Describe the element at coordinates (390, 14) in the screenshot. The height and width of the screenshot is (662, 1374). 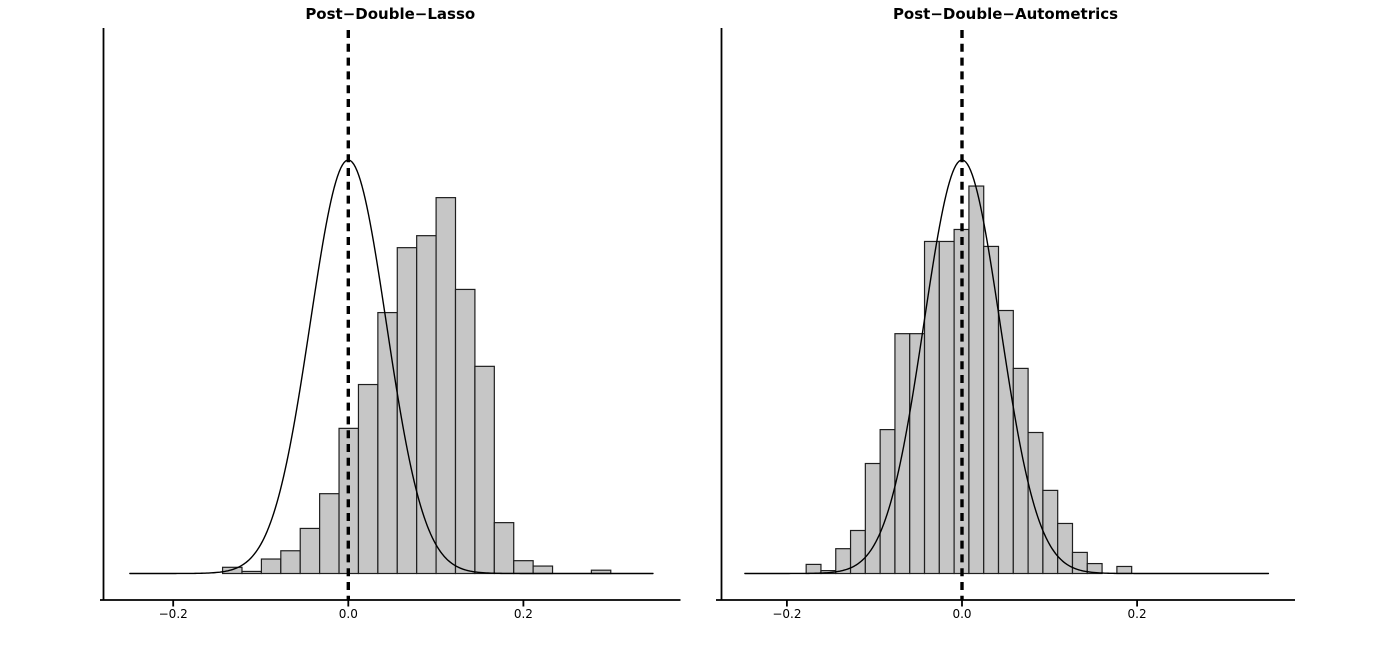
I see `panel-title: Post−Double−Lasso` at that location.